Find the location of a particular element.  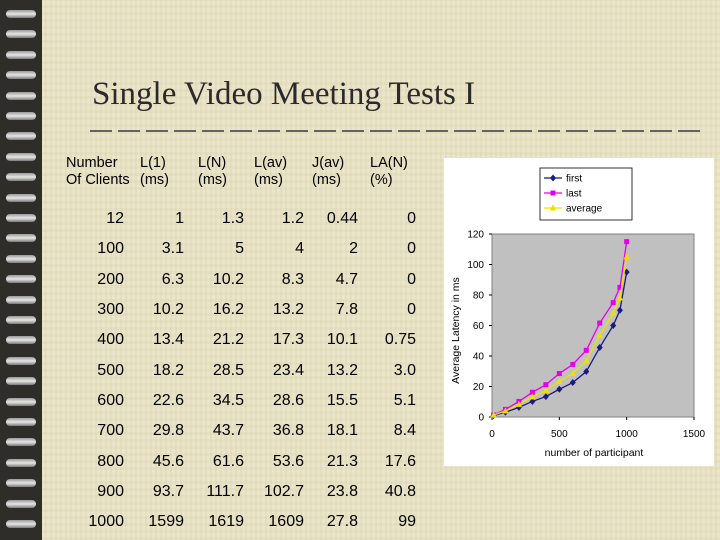

table-cell: 61.6 is located at coordinates (228, 461).